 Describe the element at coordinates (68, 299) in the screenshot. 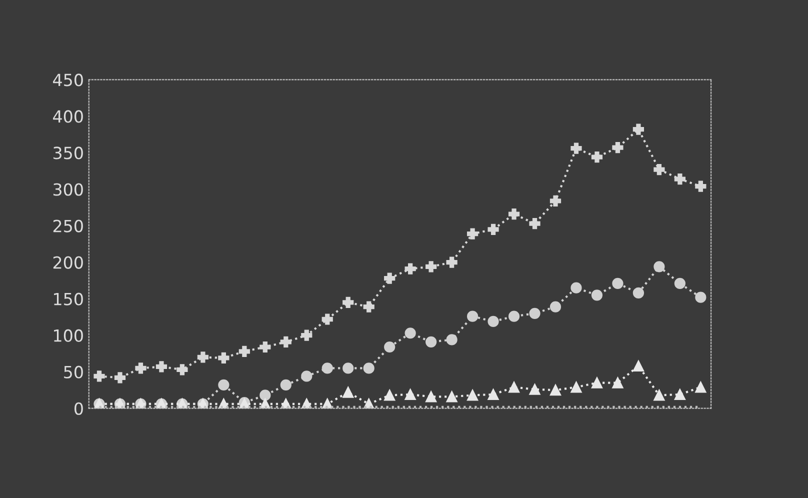

I see `y-tick-label: 150` at that location.